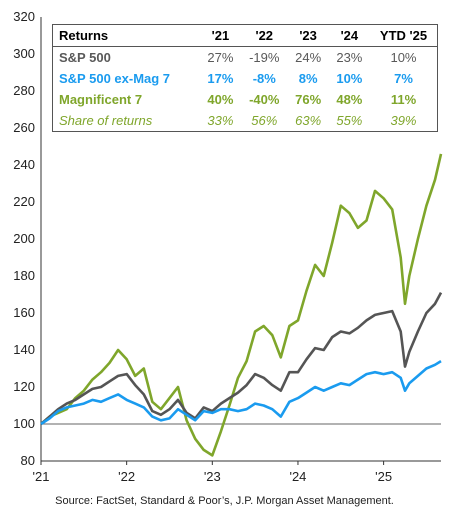 This screenshot has height=519, width=449. Describe the element at coordinates (101, 99) in the screenshot. I see `row-label: Magnificent 7` at that location.